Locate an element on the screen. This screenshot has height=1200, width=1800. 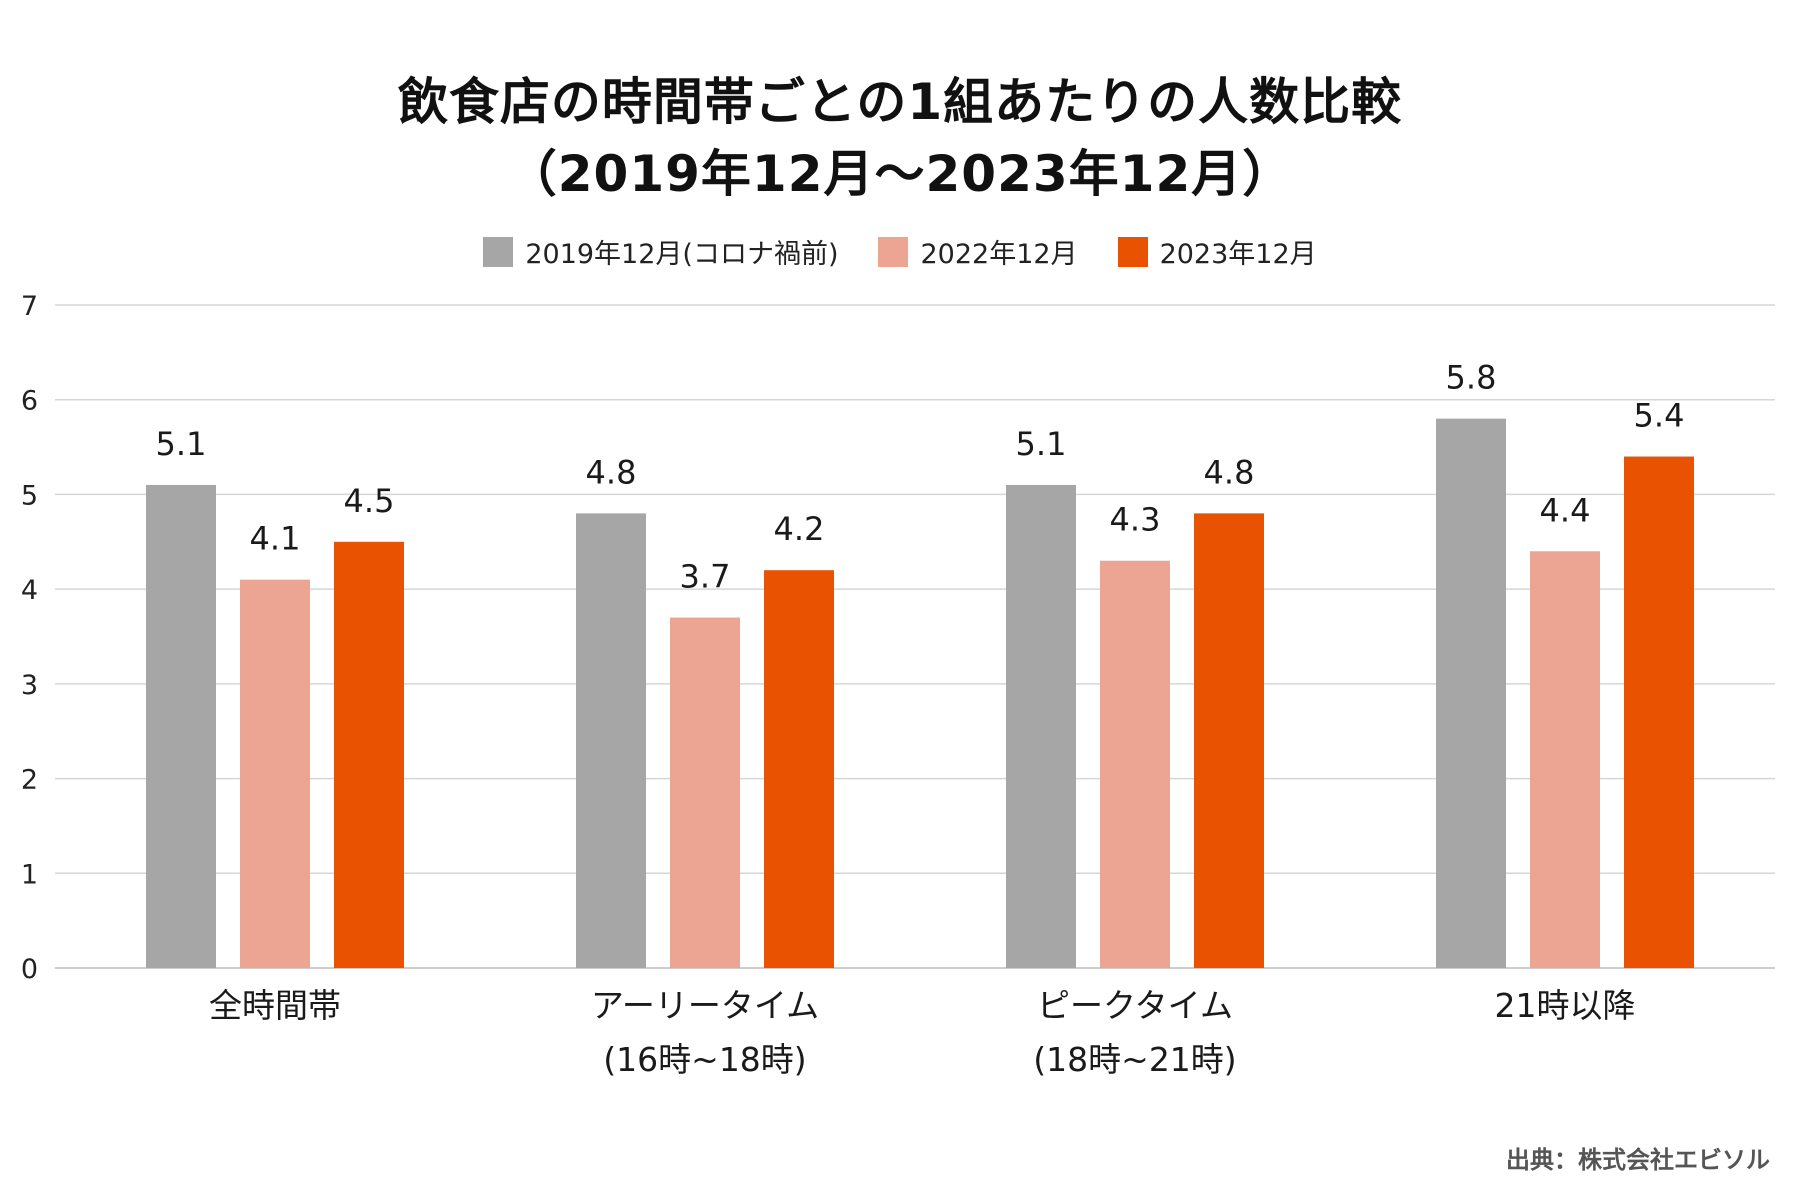
data-label-series2-cat2: 4.8 is located at coordinates (1229, 472).